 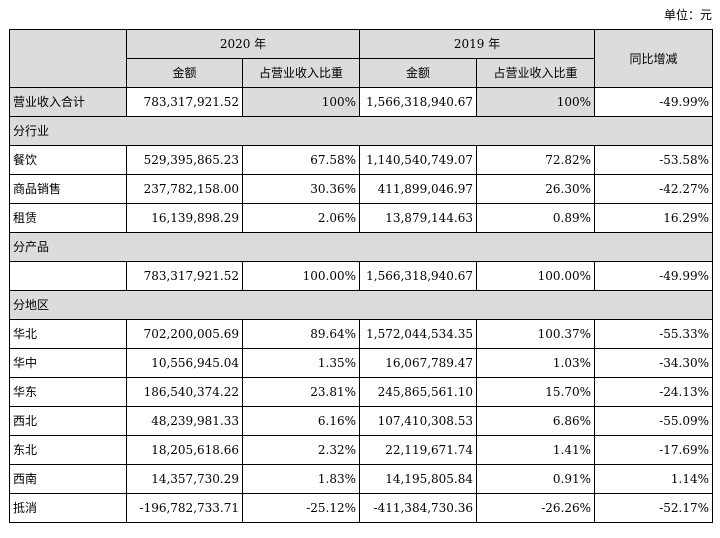 What do you see at coordinates (536, 276) in the screenshot?
I see `ratio-2019: 100.00%` at bounding box center [536, 276].